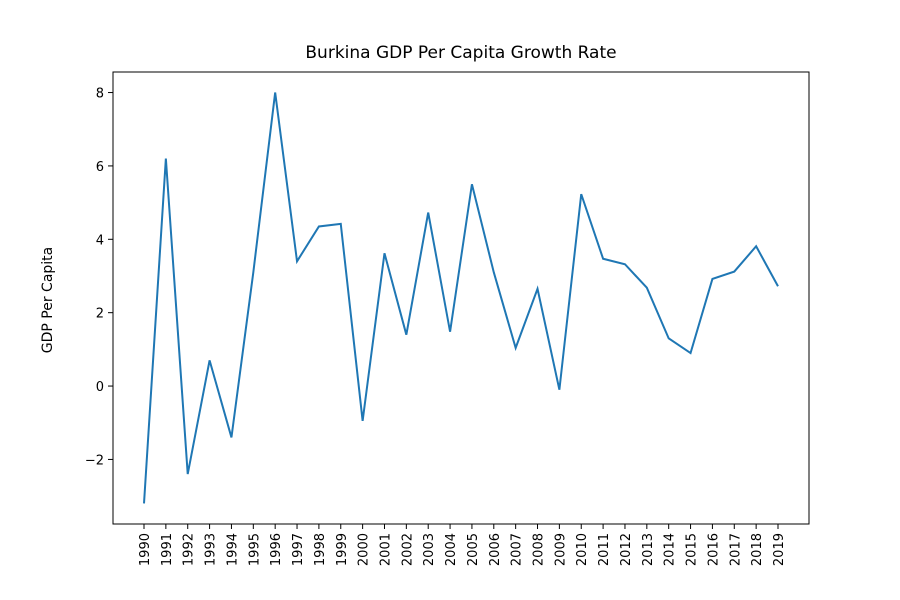  What do you see at coordinates (779, 549) in the screenshot?
I see `x-tick-label: 2019` at bounding box center [779, 549].